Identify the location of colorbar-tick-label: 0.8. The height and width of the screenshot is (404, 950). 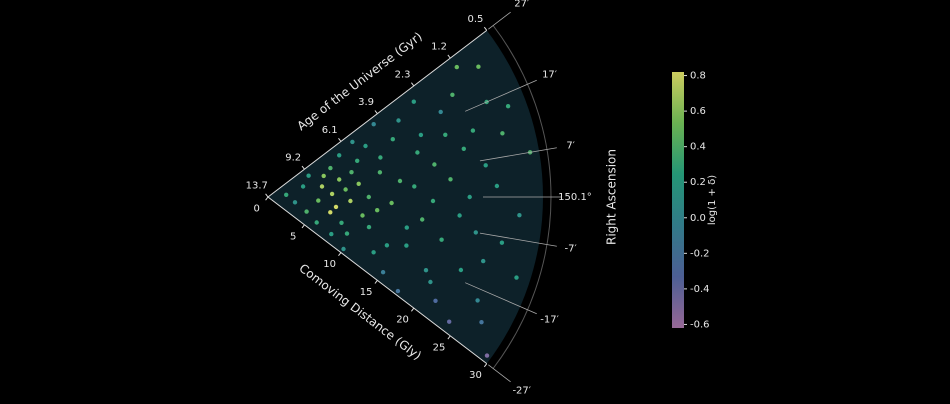
(698, 76).